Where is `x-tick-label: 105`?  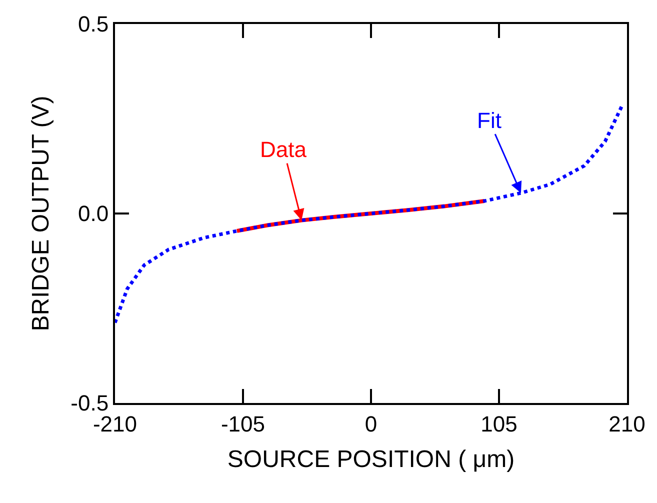
x-tick-label: 105 is located at coordinates (499, 423).